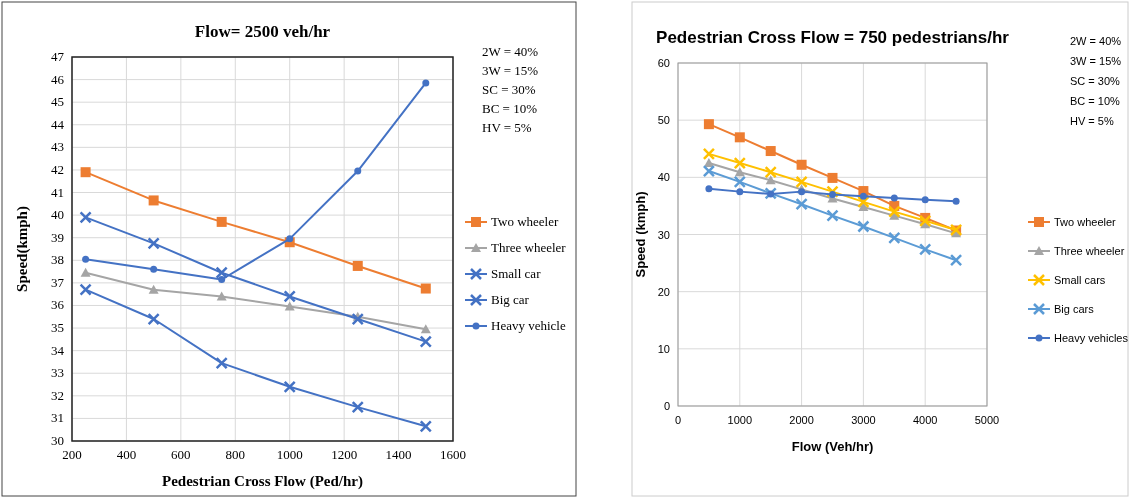 The height and width of the screenshot is (500, 1132). What do you see at coordinates (516, 273) in the screenshot?
I see `legend-label: Small car` at bounding box center [516, 273].